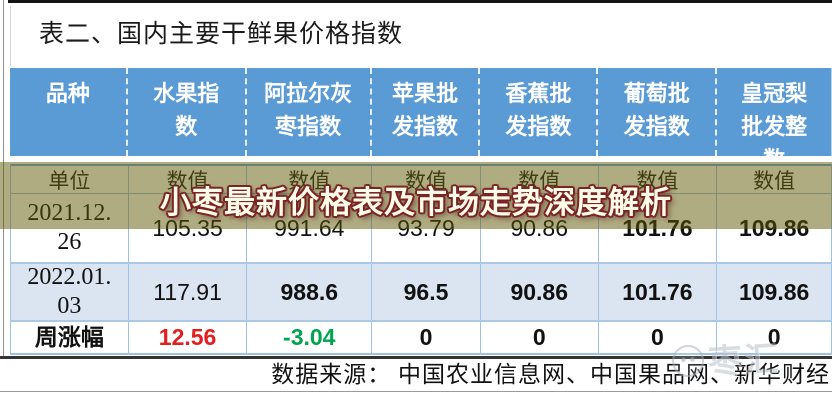 The height and width of the screenshot is (400, 832). Describe the element at coordinates (70, 228) in the screenshot. I see `row-label: 2021.12. 26` at that location.